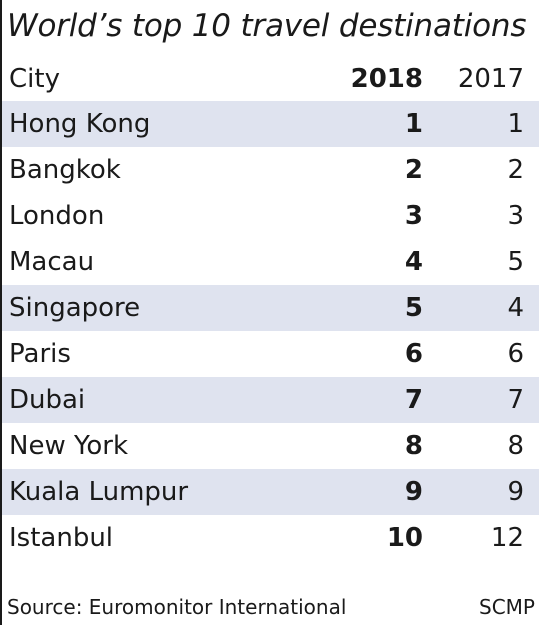 The height and width of the screenshot is (625, 539). I want to click on header-city: City, so click(34, 79).